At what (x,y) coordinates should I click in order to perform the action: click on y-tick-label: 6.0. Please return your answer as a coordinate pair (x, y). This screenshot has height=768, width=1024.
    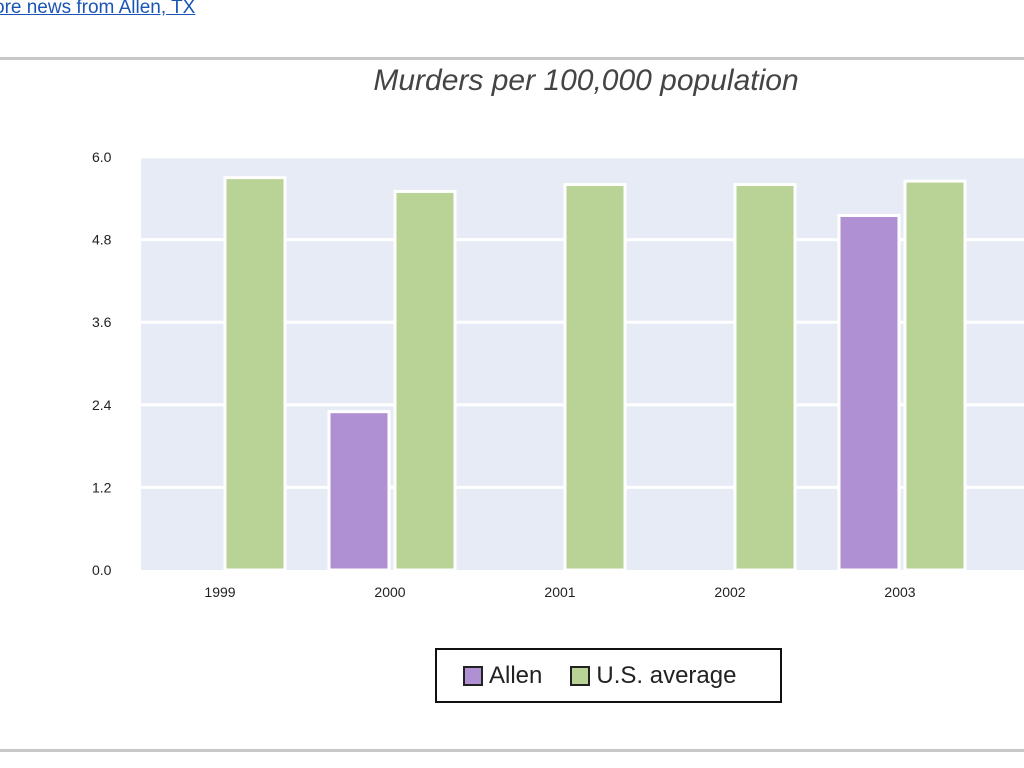
    Looking at the image, I should click on (102, 157).